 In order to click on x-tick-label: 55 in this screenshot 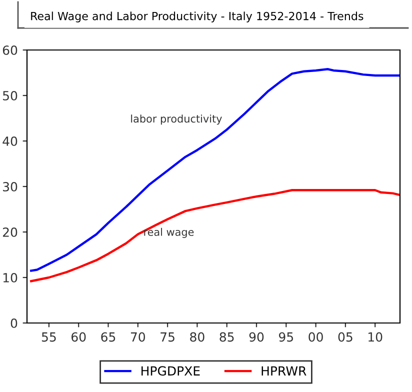, I will do `click(49, 337)`.